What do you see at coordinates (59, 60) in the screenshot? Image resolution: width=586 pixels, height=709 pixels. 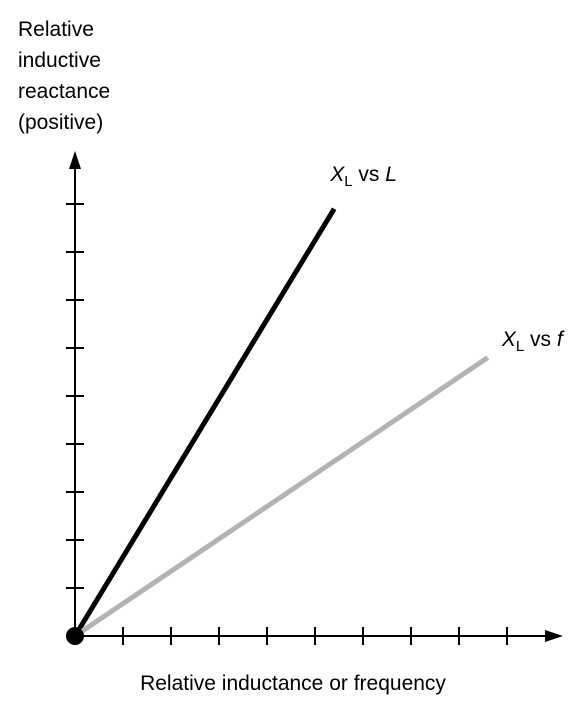 I see `y-axis-label-line: inductive` at bounding box center [59, 60].